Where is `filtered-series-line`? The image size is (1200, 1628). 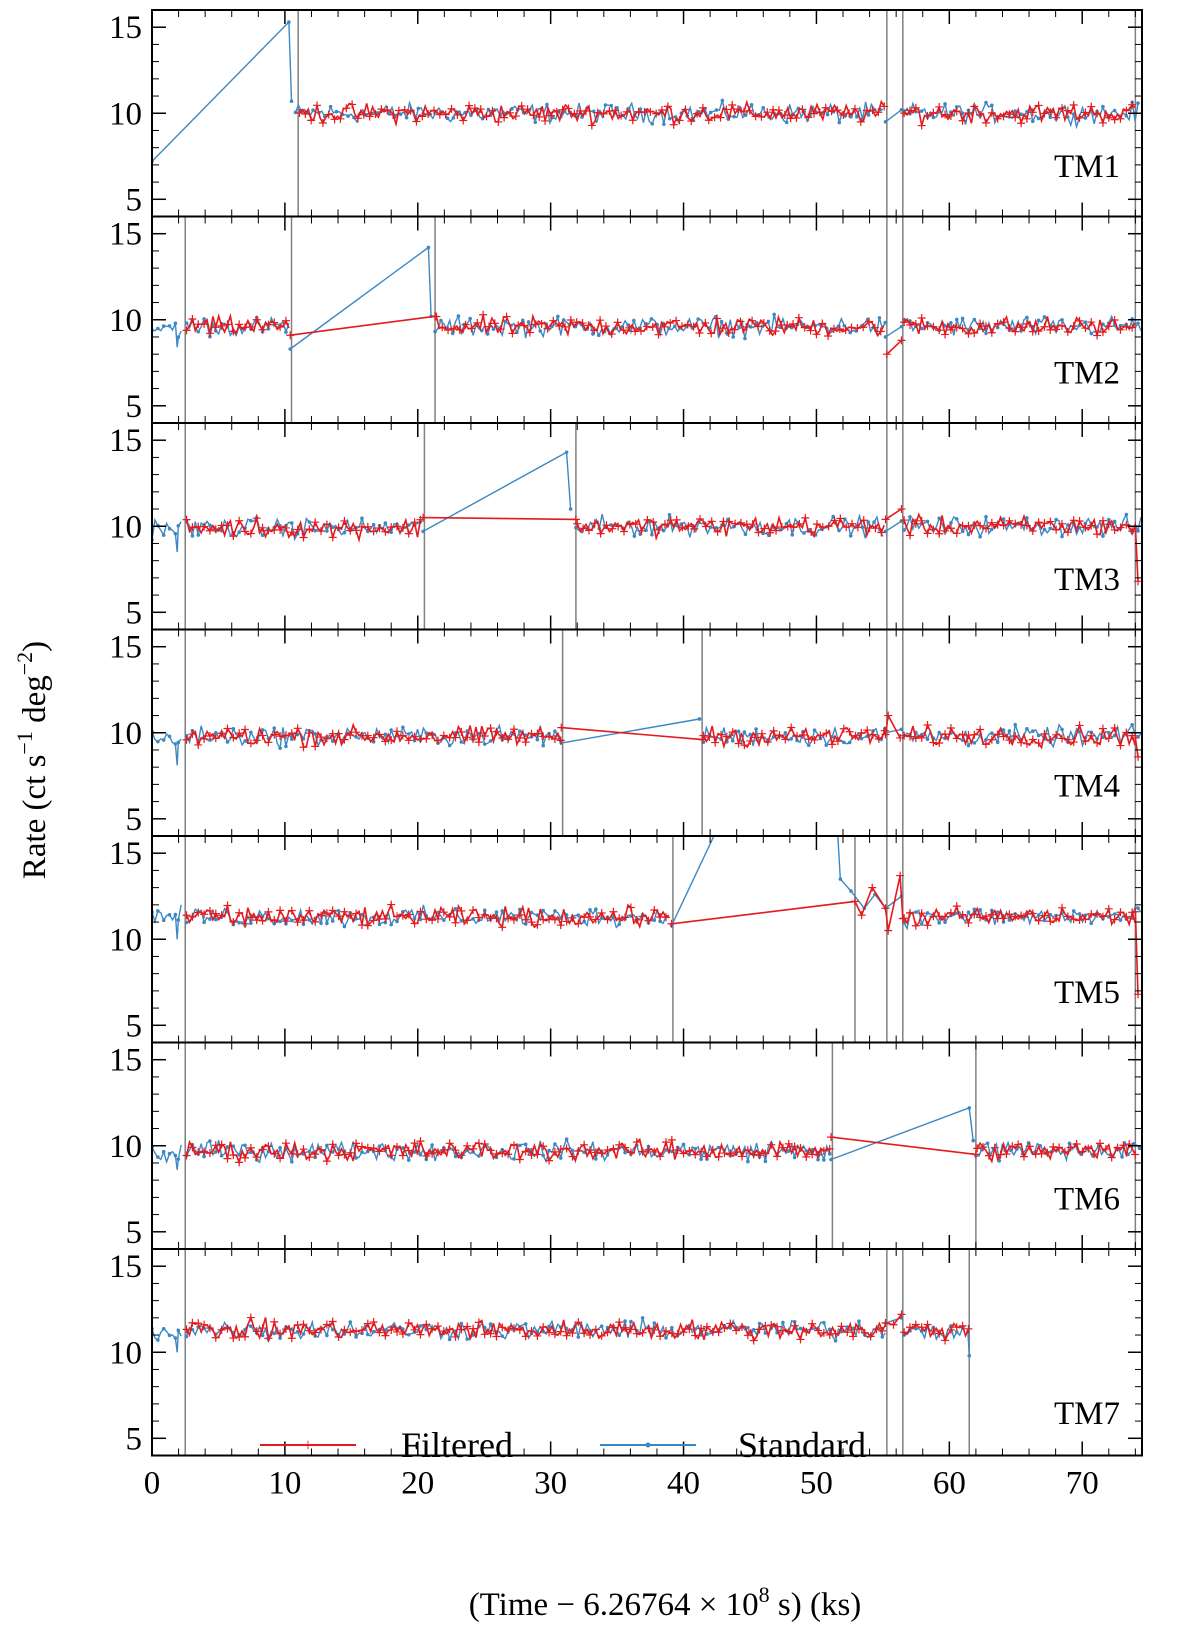
filtered-series-line is located at coordinates (787, 903).